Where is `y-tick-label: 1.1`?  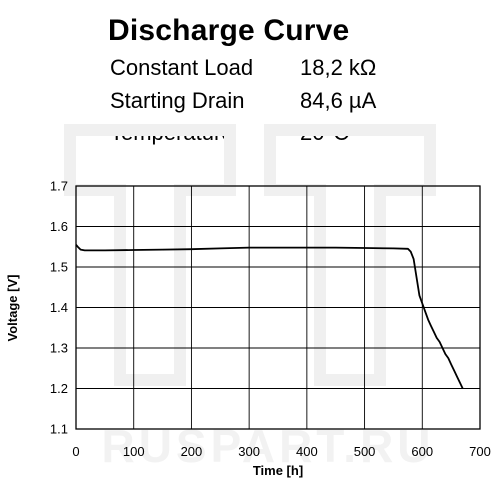
y-tick-label: 1.1 is located at coordinates (59, 429).